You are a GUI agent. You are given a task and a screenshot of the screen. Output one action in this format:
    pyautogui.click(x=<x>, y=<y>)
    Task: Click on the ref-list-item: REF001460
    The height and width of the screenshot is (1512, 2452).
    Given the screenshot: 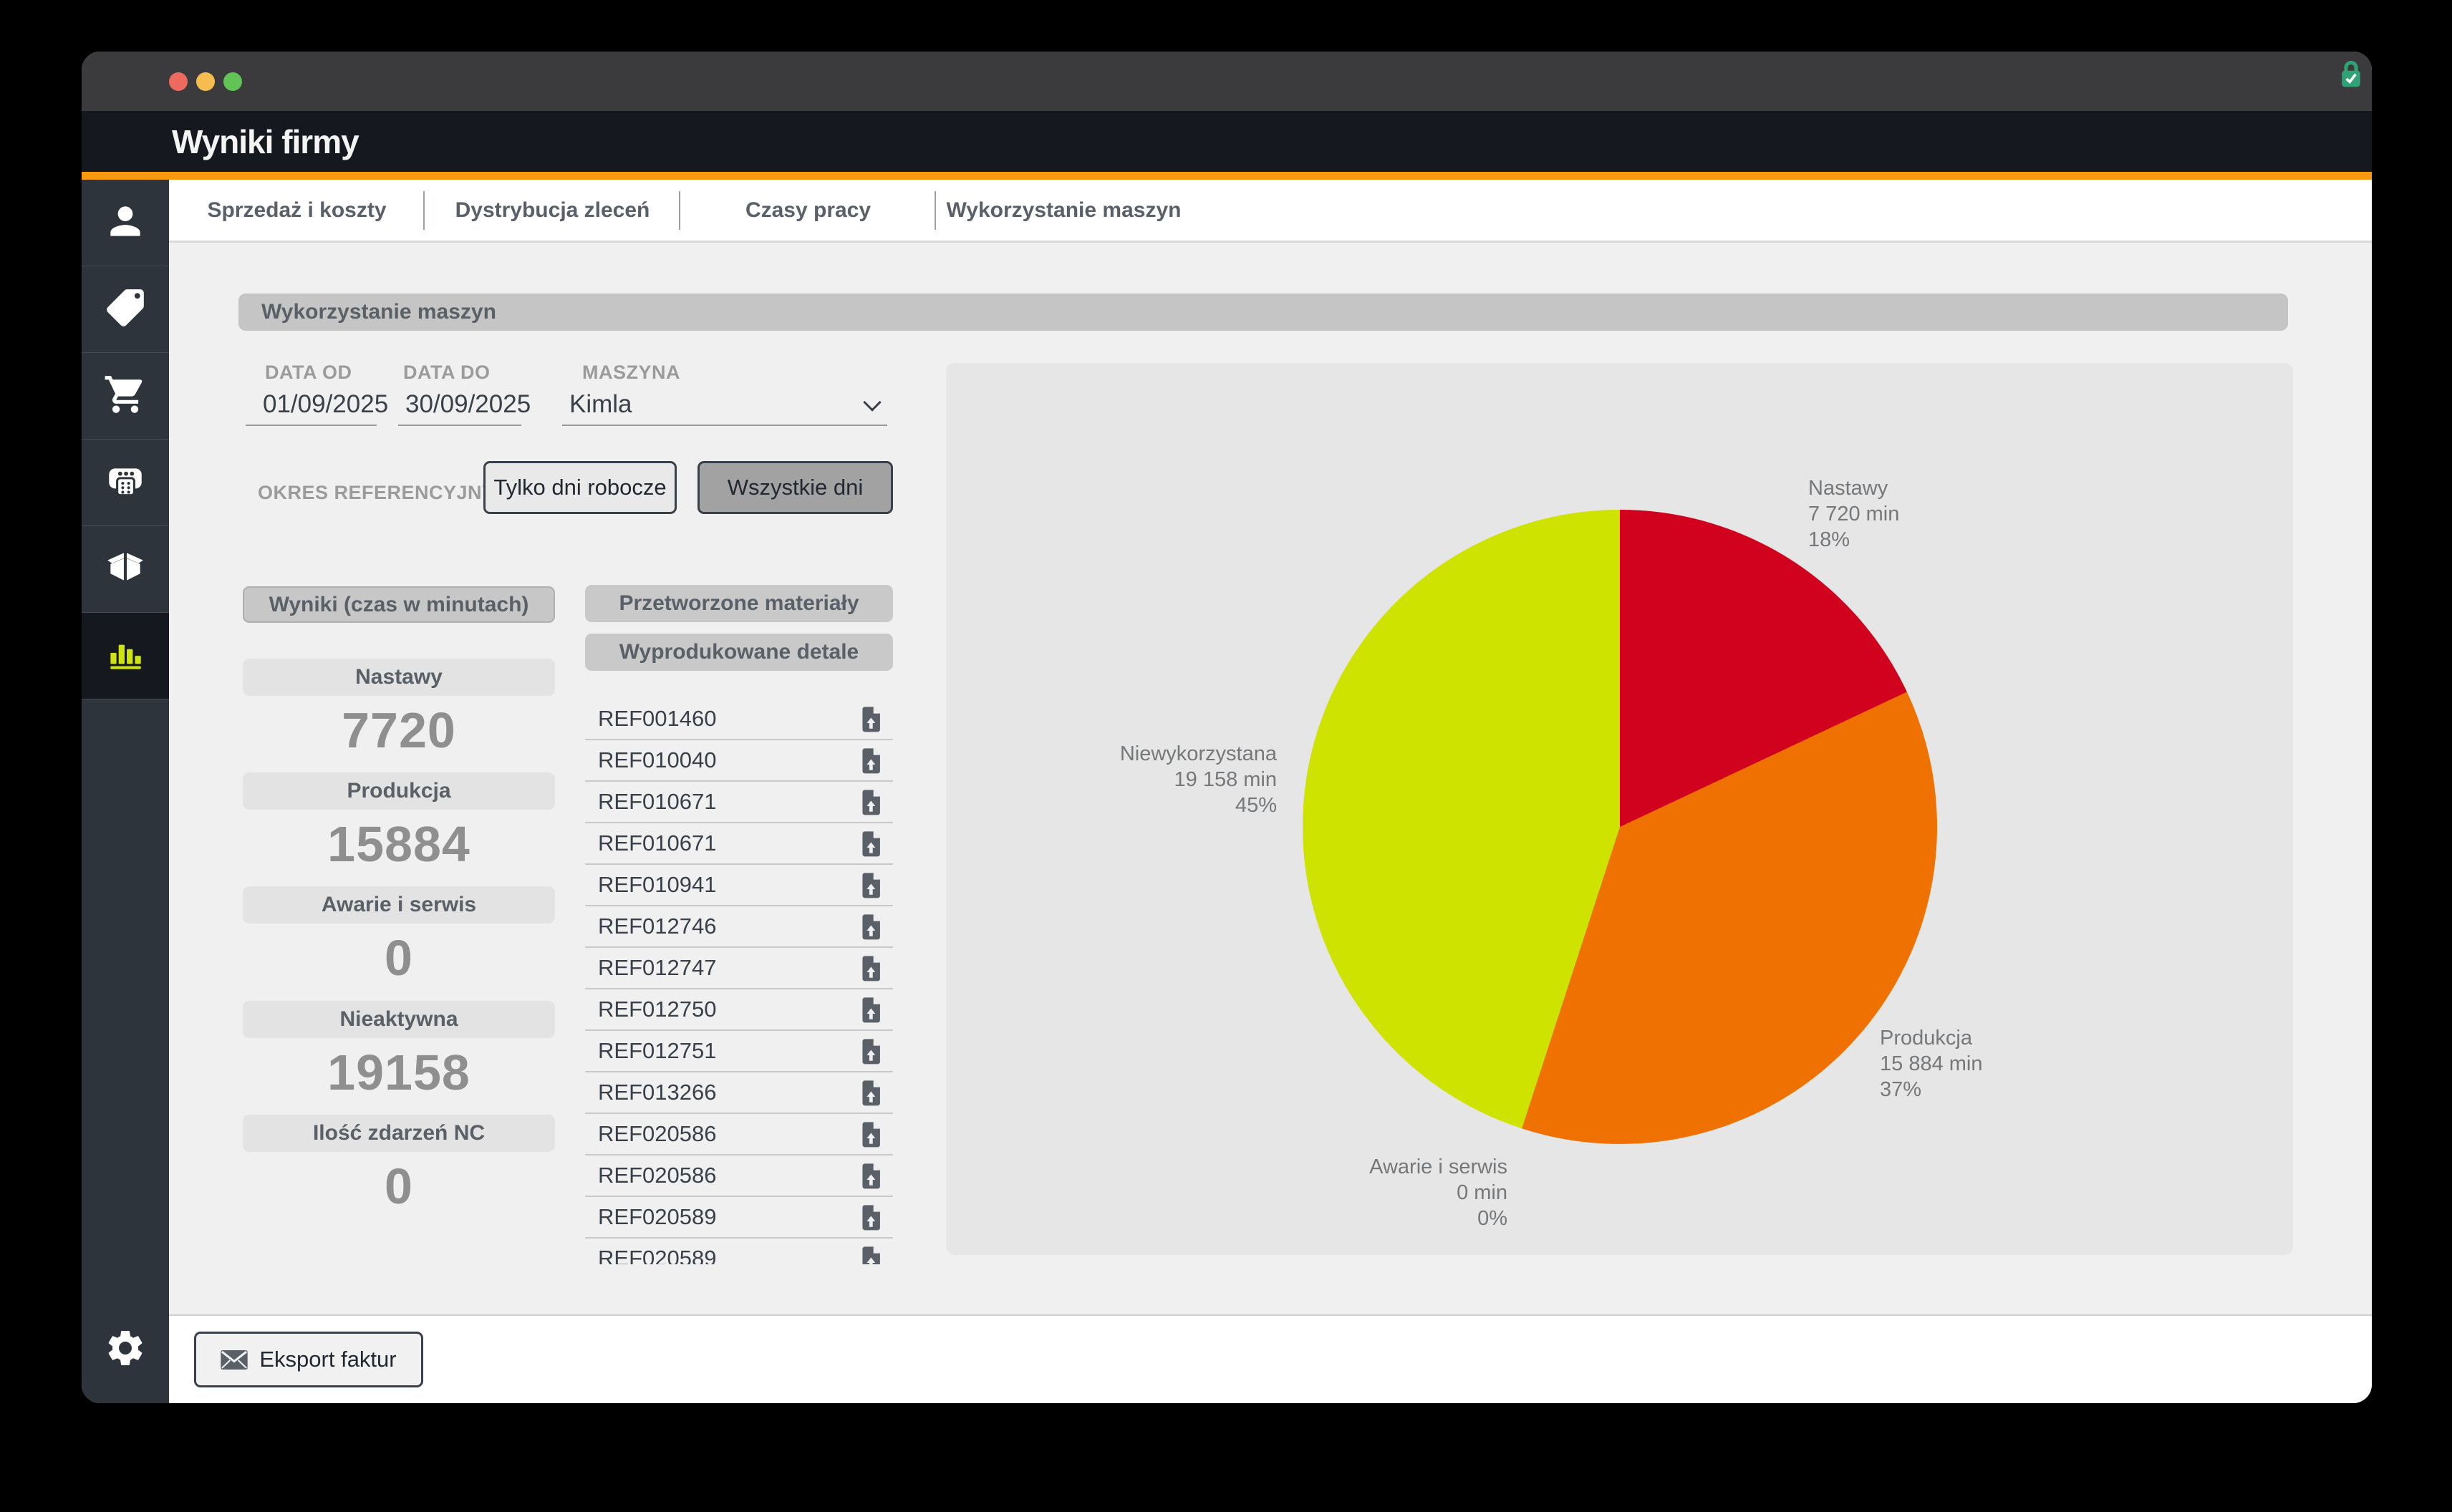 What is the action you would take?
    pyautogui.click(x=739, y=719)
    